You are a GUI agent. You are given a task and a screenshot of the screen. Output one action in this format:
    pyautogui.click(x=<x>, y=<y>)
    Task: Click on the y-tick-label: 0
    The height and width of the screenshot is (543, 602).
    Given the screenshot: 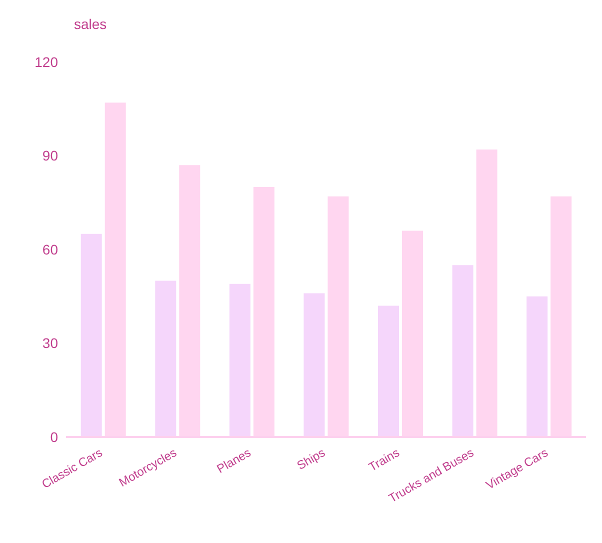 What is the action you would take?
    pyautogui.click(x=54, y=436)
    